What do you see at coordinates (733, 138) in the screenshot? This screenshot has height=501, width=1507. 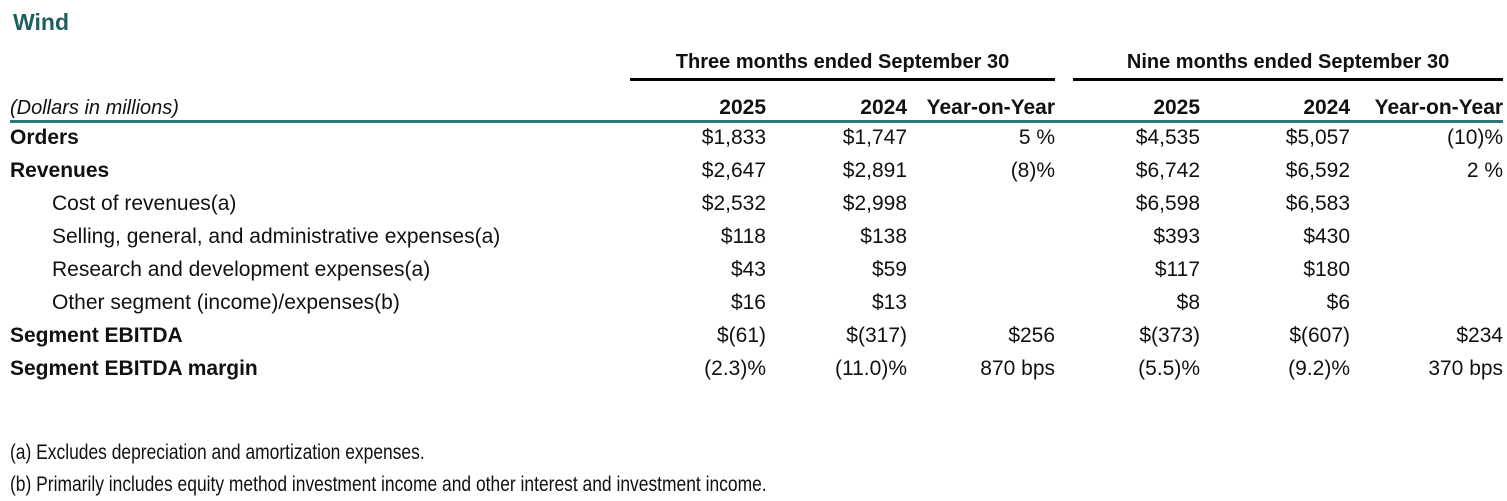 I see `cell-value: $1,833` at bounding box center [733, 138].